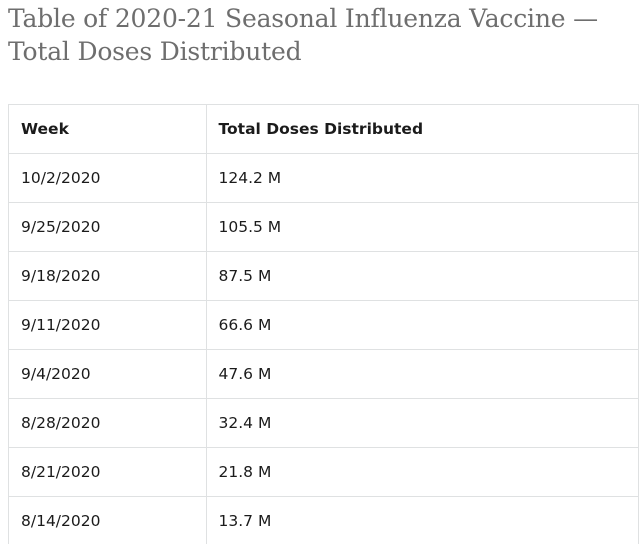  I want to click on table-row: 9/11/2020 66.6 M, so click(323, 325).